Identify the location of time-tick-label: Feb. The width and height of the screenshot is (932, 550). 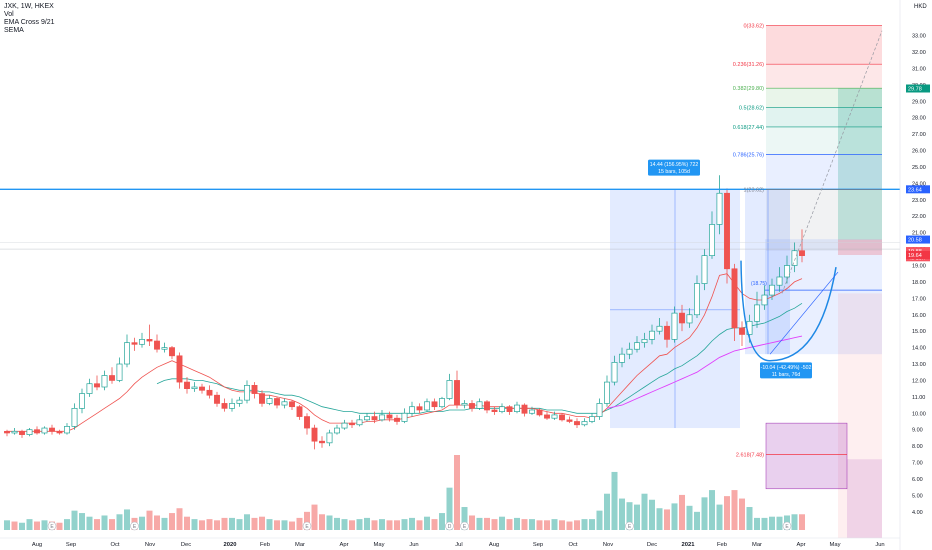
(265, 545).